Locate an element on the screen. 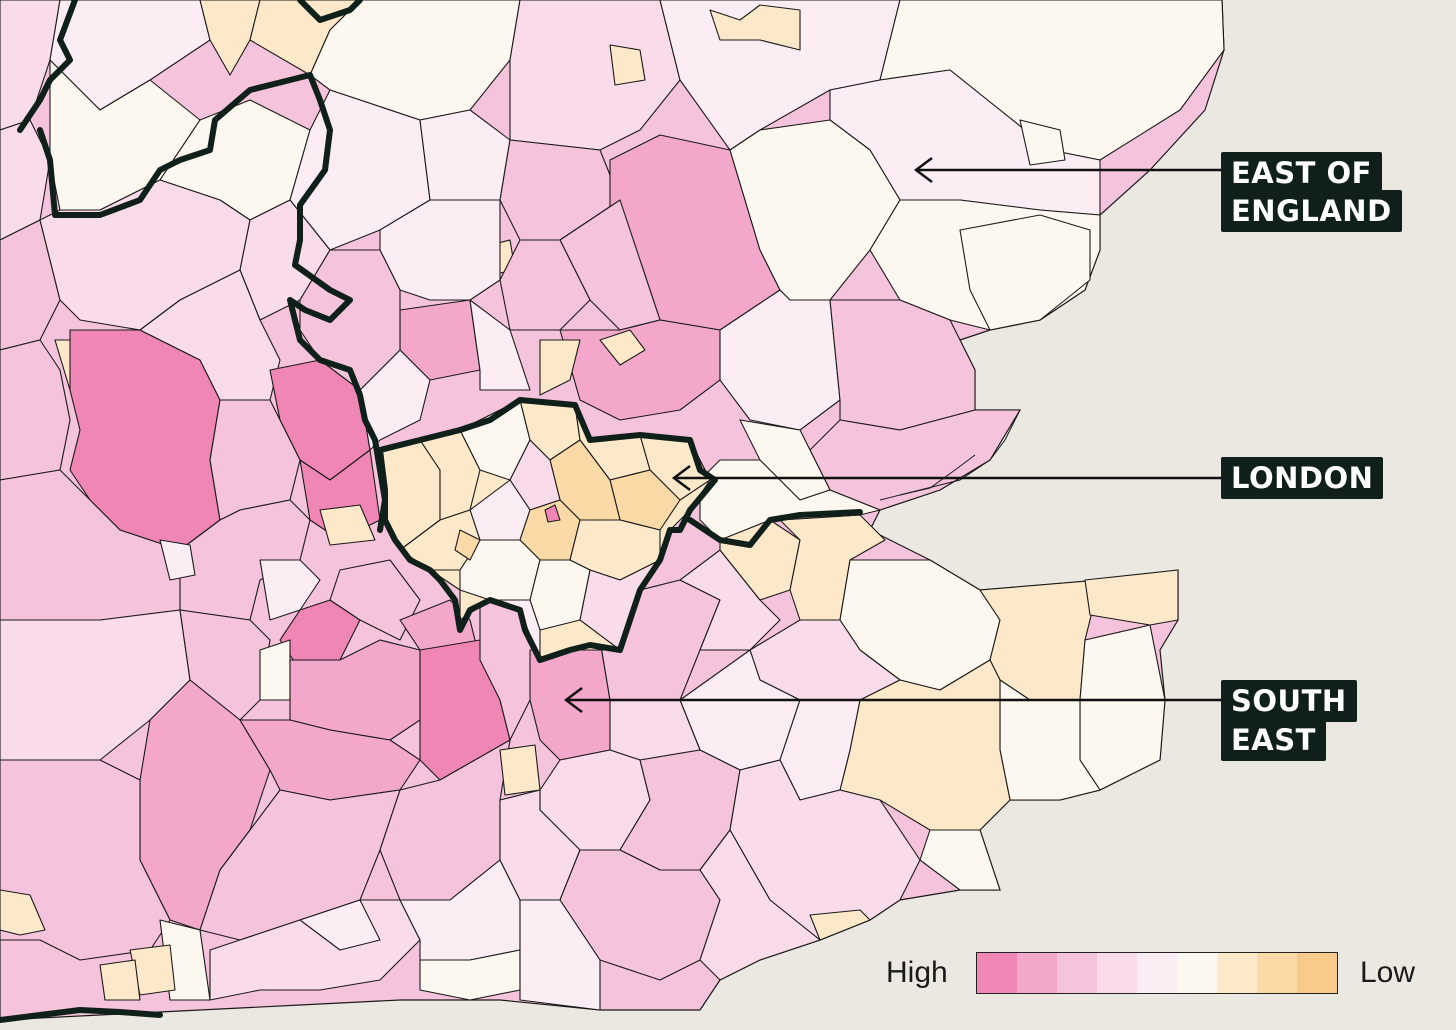 The width and height of the screenshot is (1456, 1030). label-east-of-england: EAST OF is located at coordinates (1301, 173).